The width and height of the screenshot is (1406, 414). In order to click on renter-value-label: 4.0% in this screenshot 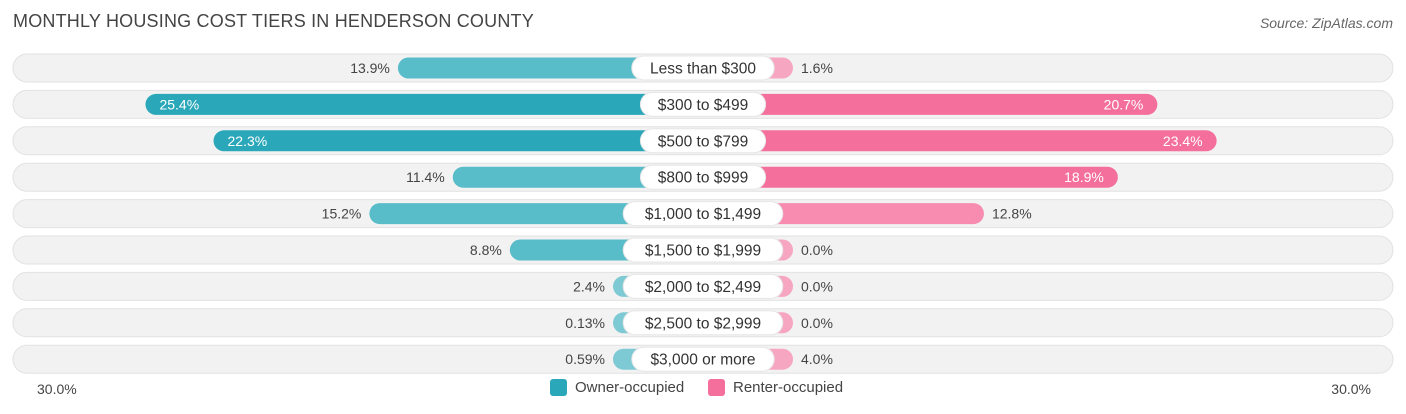, I will do `click(817, 359)`.